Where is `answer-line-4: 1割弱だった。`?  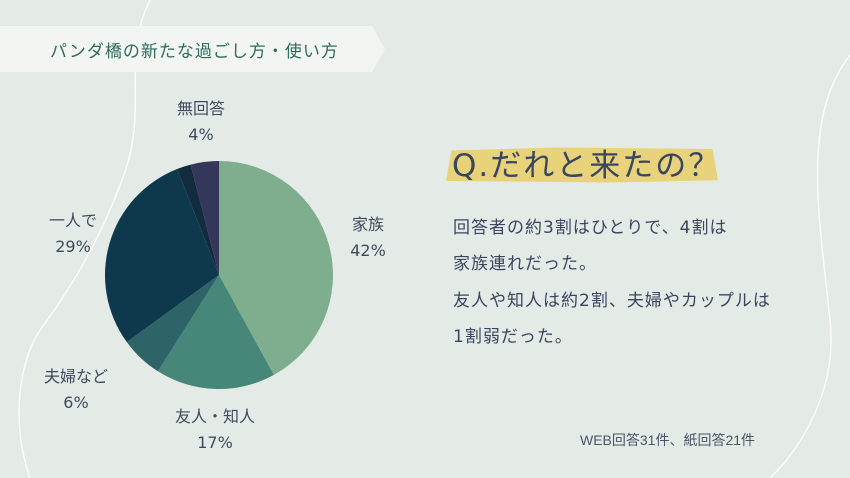 answer-line-4: 1割弱だった。 is located at coordinates (513, 337).